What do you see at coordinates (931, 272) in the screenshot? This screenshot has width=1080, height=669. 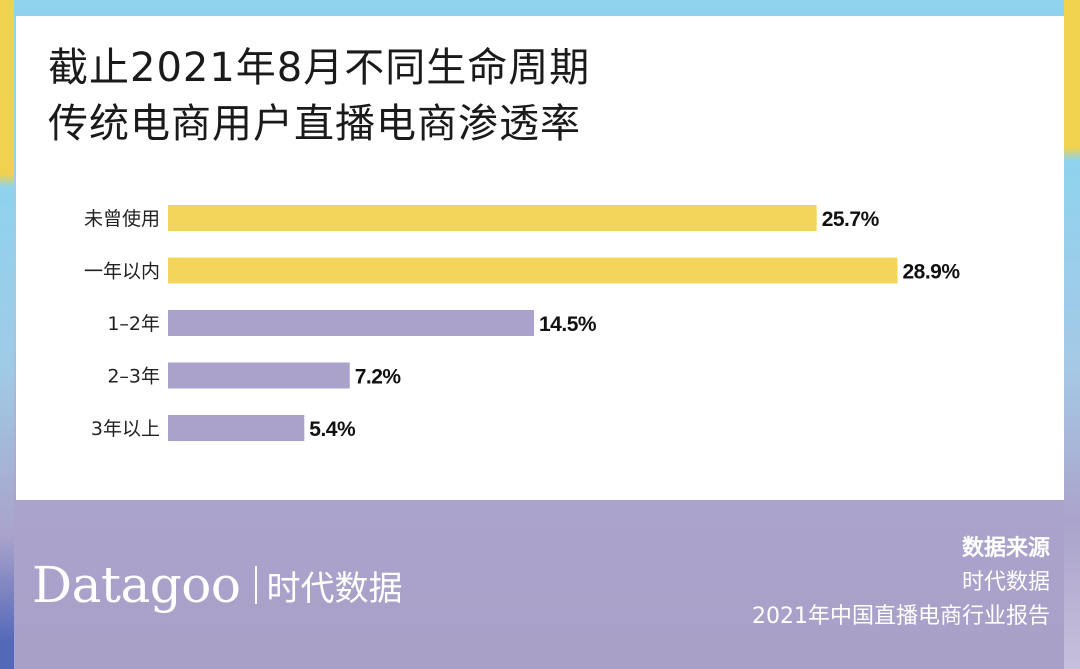 I see `value-label: 28.9%` at bounding box center [931, 272].